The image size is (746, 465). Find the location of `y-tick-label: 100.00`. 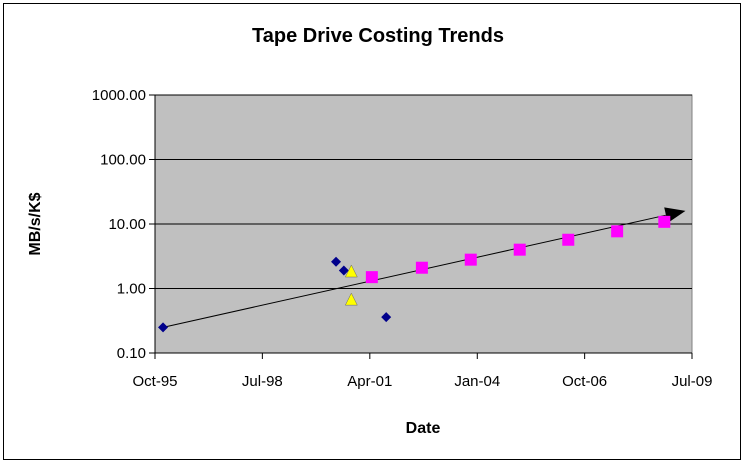

y-tick-label: 100.00 is located at coordinates (123, 160).